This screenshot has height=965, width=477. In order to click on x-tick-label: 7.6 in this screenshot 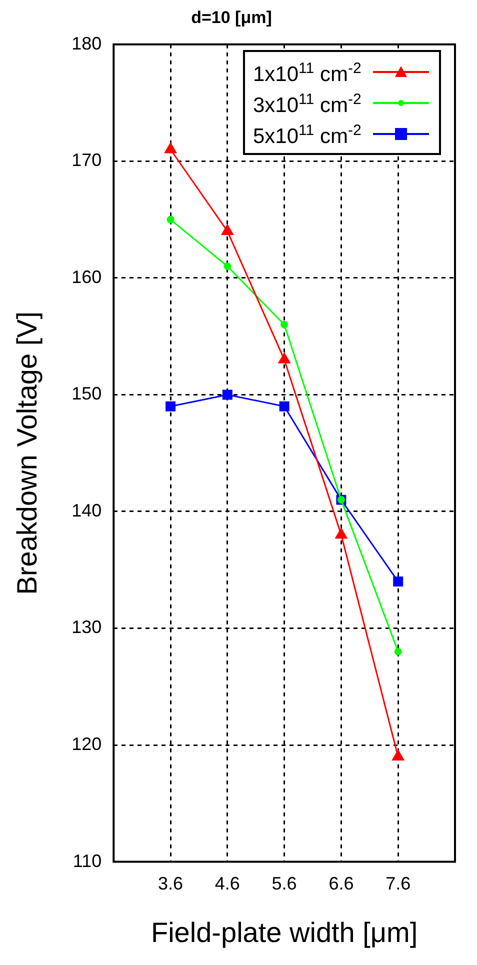, I will do `click(398, 884)`.